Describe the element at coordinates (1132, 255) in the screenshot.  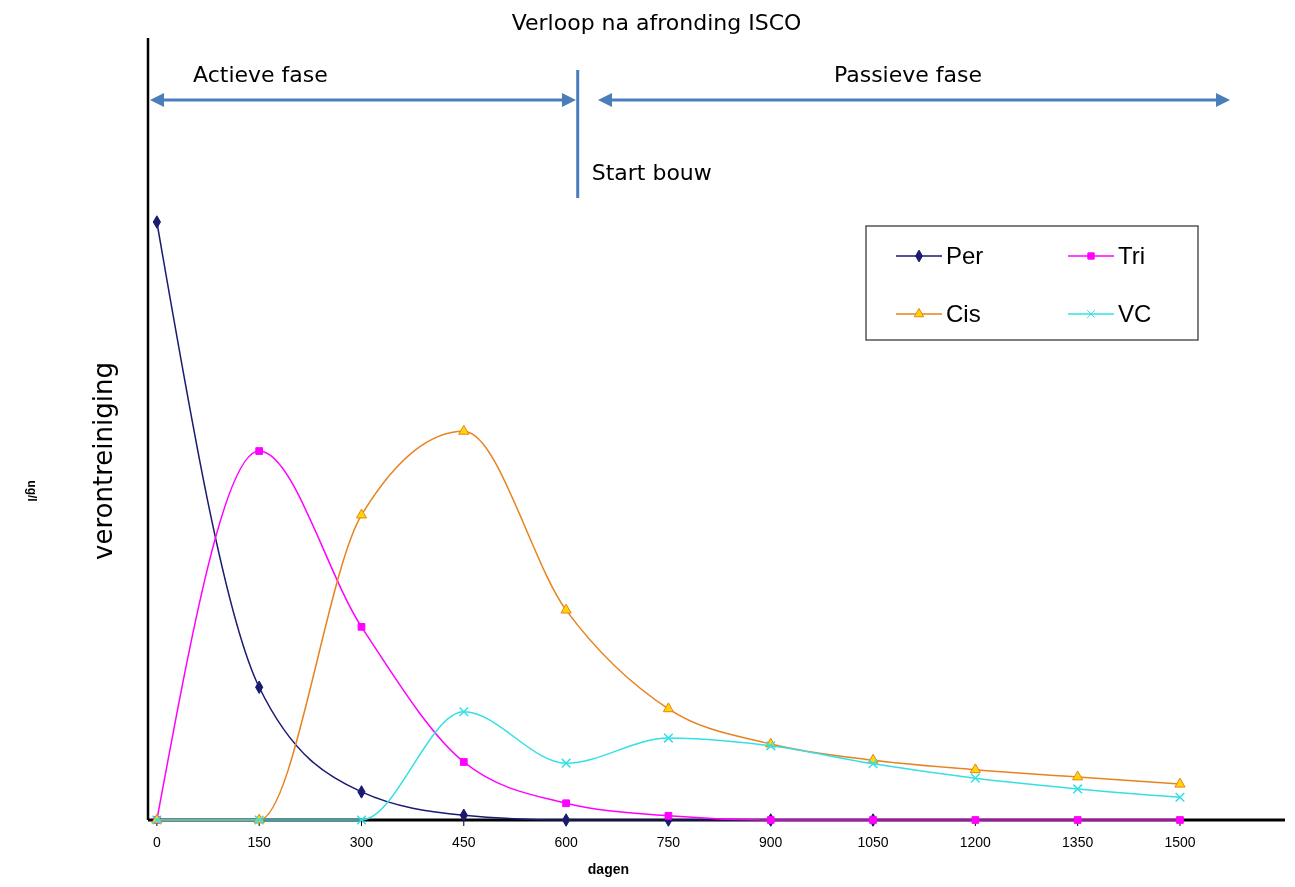
I see `legend-label: Tri` at that location.